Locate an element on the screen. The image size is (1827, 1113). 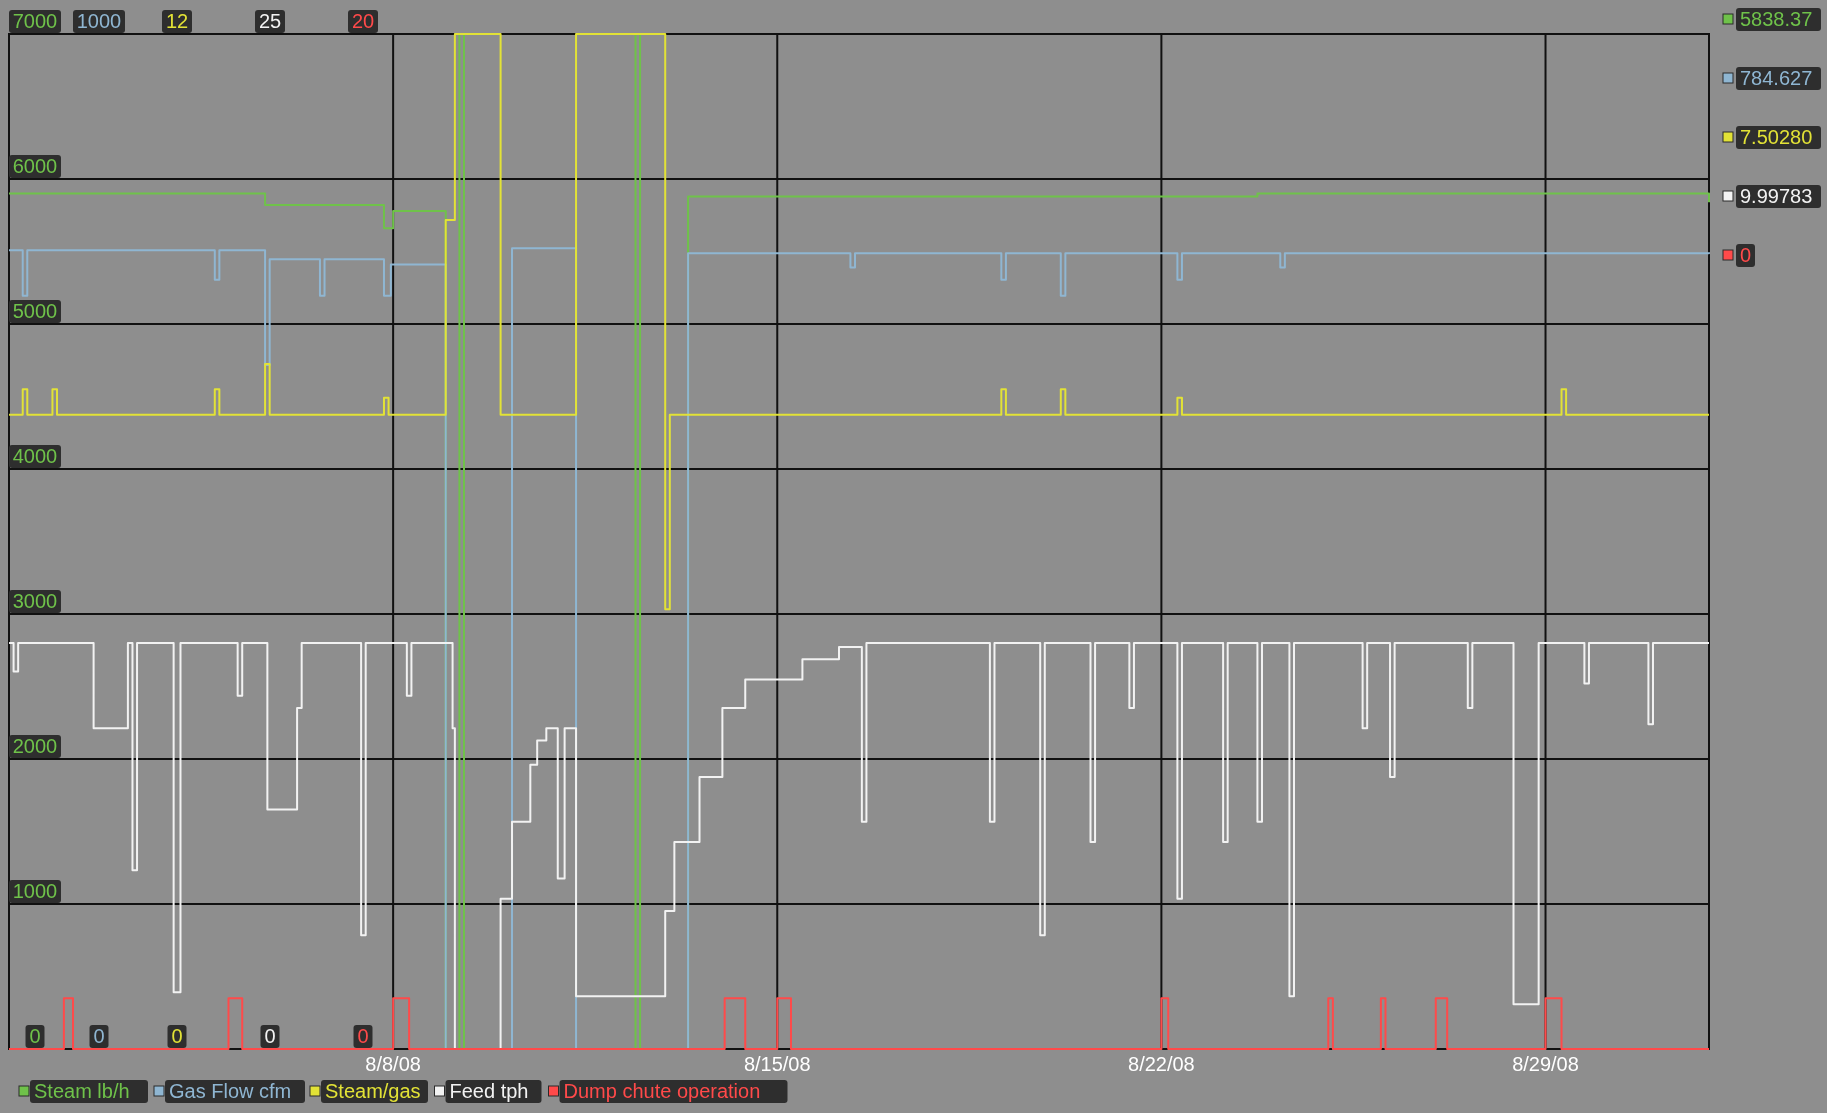
text: 0 is located at coordinates (1746, 255).